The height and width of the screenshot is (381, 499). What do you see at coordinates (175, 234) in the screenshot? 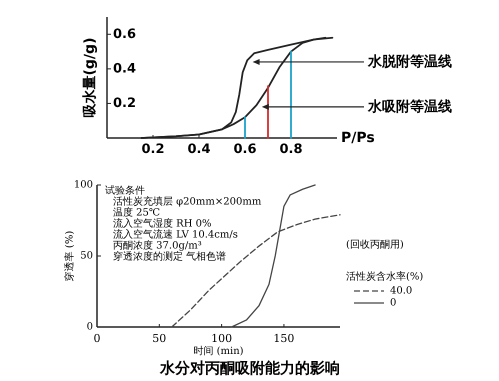
I see `annotation: 流入空气流速 LV 10.4cm/s` at bounding box center [175, 234].